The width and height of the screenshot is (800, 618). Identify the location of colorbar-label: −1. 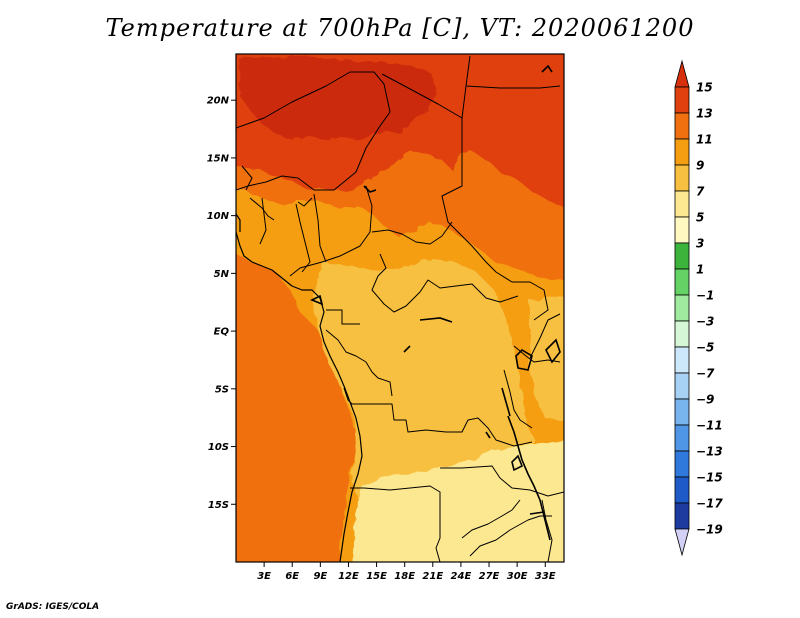
(705, 296).